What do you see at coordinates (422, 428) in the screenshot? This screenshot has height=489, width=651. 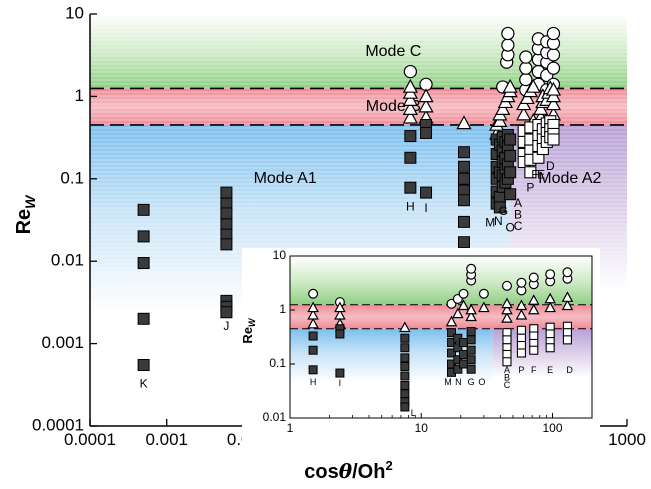 I see `inset-x-tick-label: 10` at bounding box center [422, 428].